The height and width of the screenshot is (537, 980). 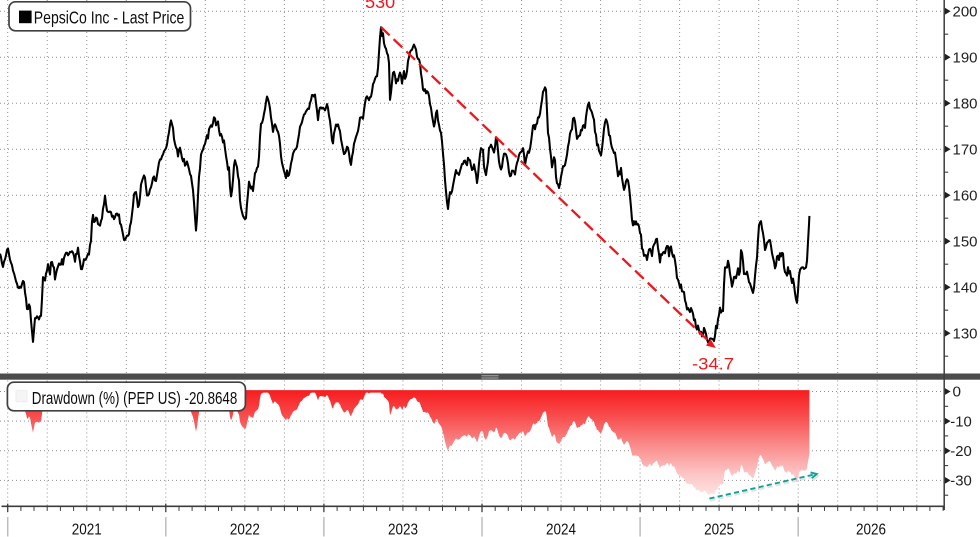 I want to click on svg-text: -20, so click(x=961, y=452).